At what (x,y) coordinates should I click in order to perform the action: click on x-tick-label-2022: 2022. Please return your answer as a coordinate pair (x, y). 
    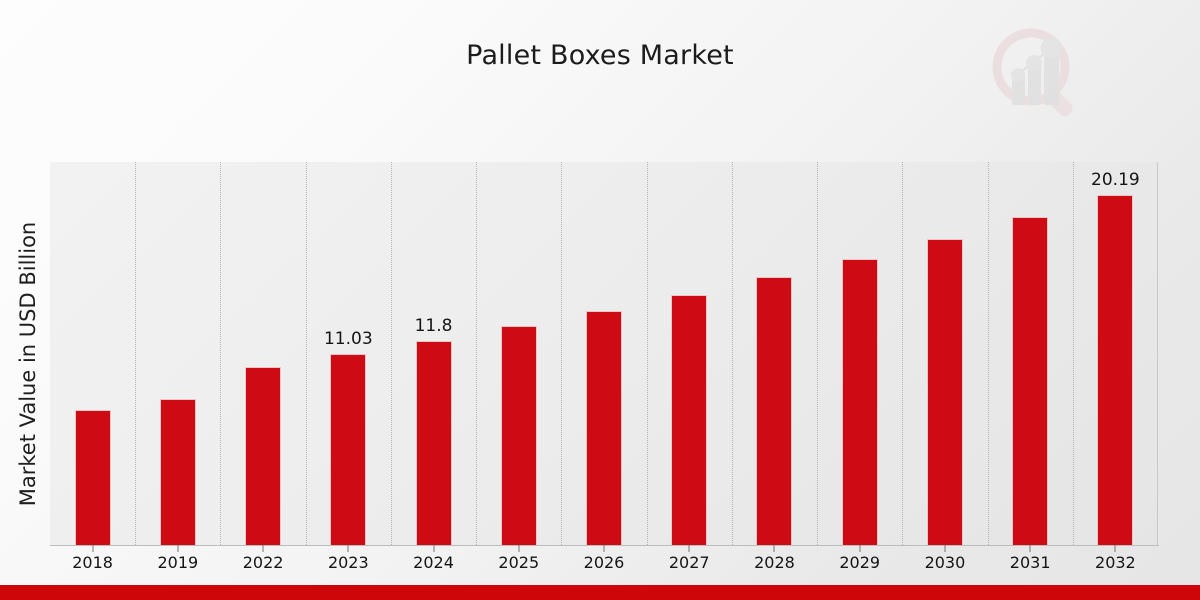
    Looking at the image, I should click on (263, 562).